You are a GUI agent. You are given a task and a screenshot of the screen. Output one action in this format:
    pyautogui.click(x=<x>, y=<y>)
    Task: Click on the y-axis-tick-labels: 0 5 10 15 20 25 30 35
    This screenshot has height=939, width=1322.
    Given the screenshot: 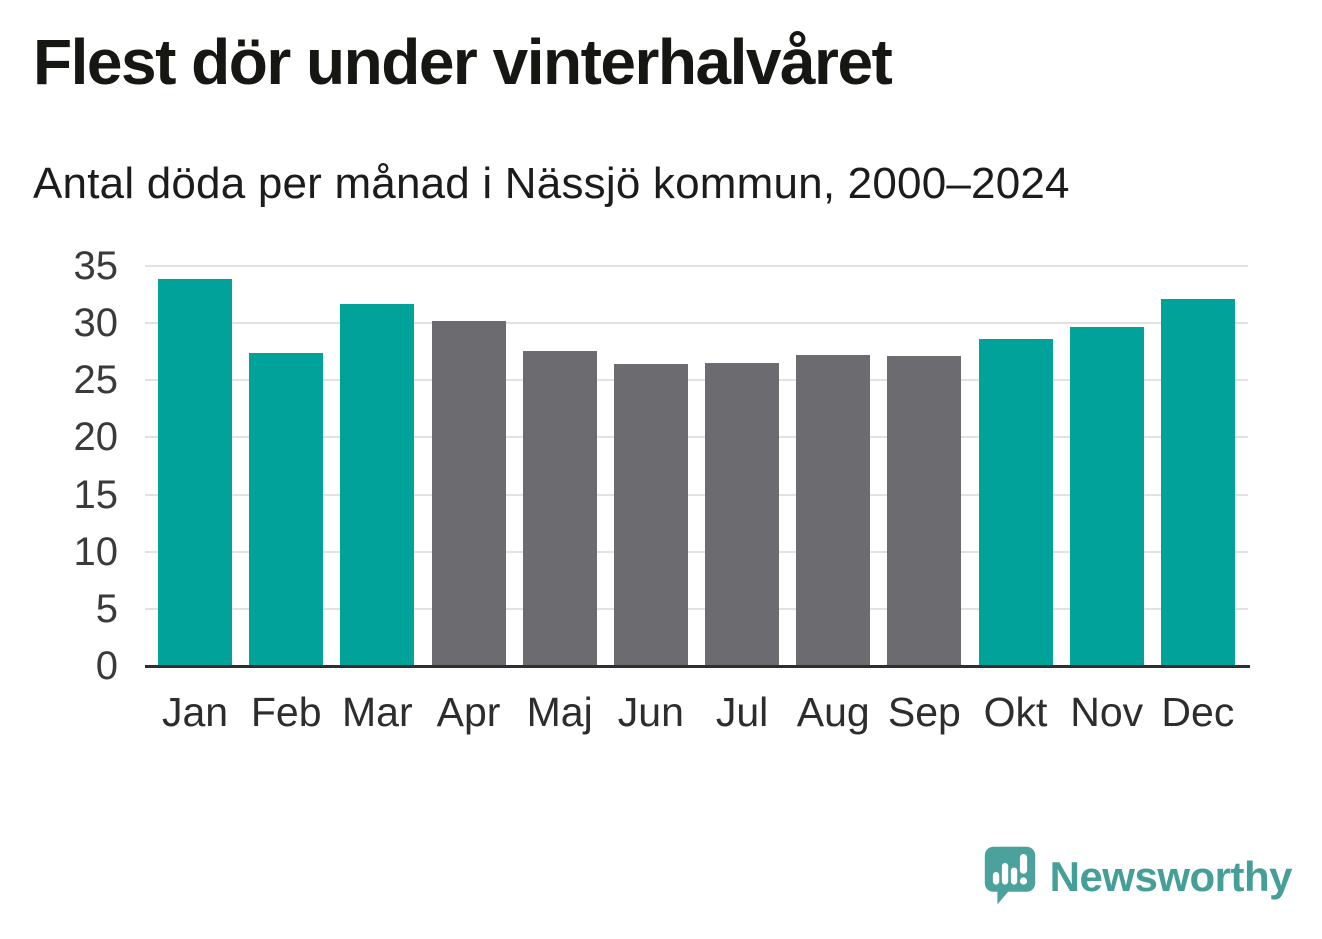 What is the action you would take?
    pyautogui.click(x=74, y=466)
    